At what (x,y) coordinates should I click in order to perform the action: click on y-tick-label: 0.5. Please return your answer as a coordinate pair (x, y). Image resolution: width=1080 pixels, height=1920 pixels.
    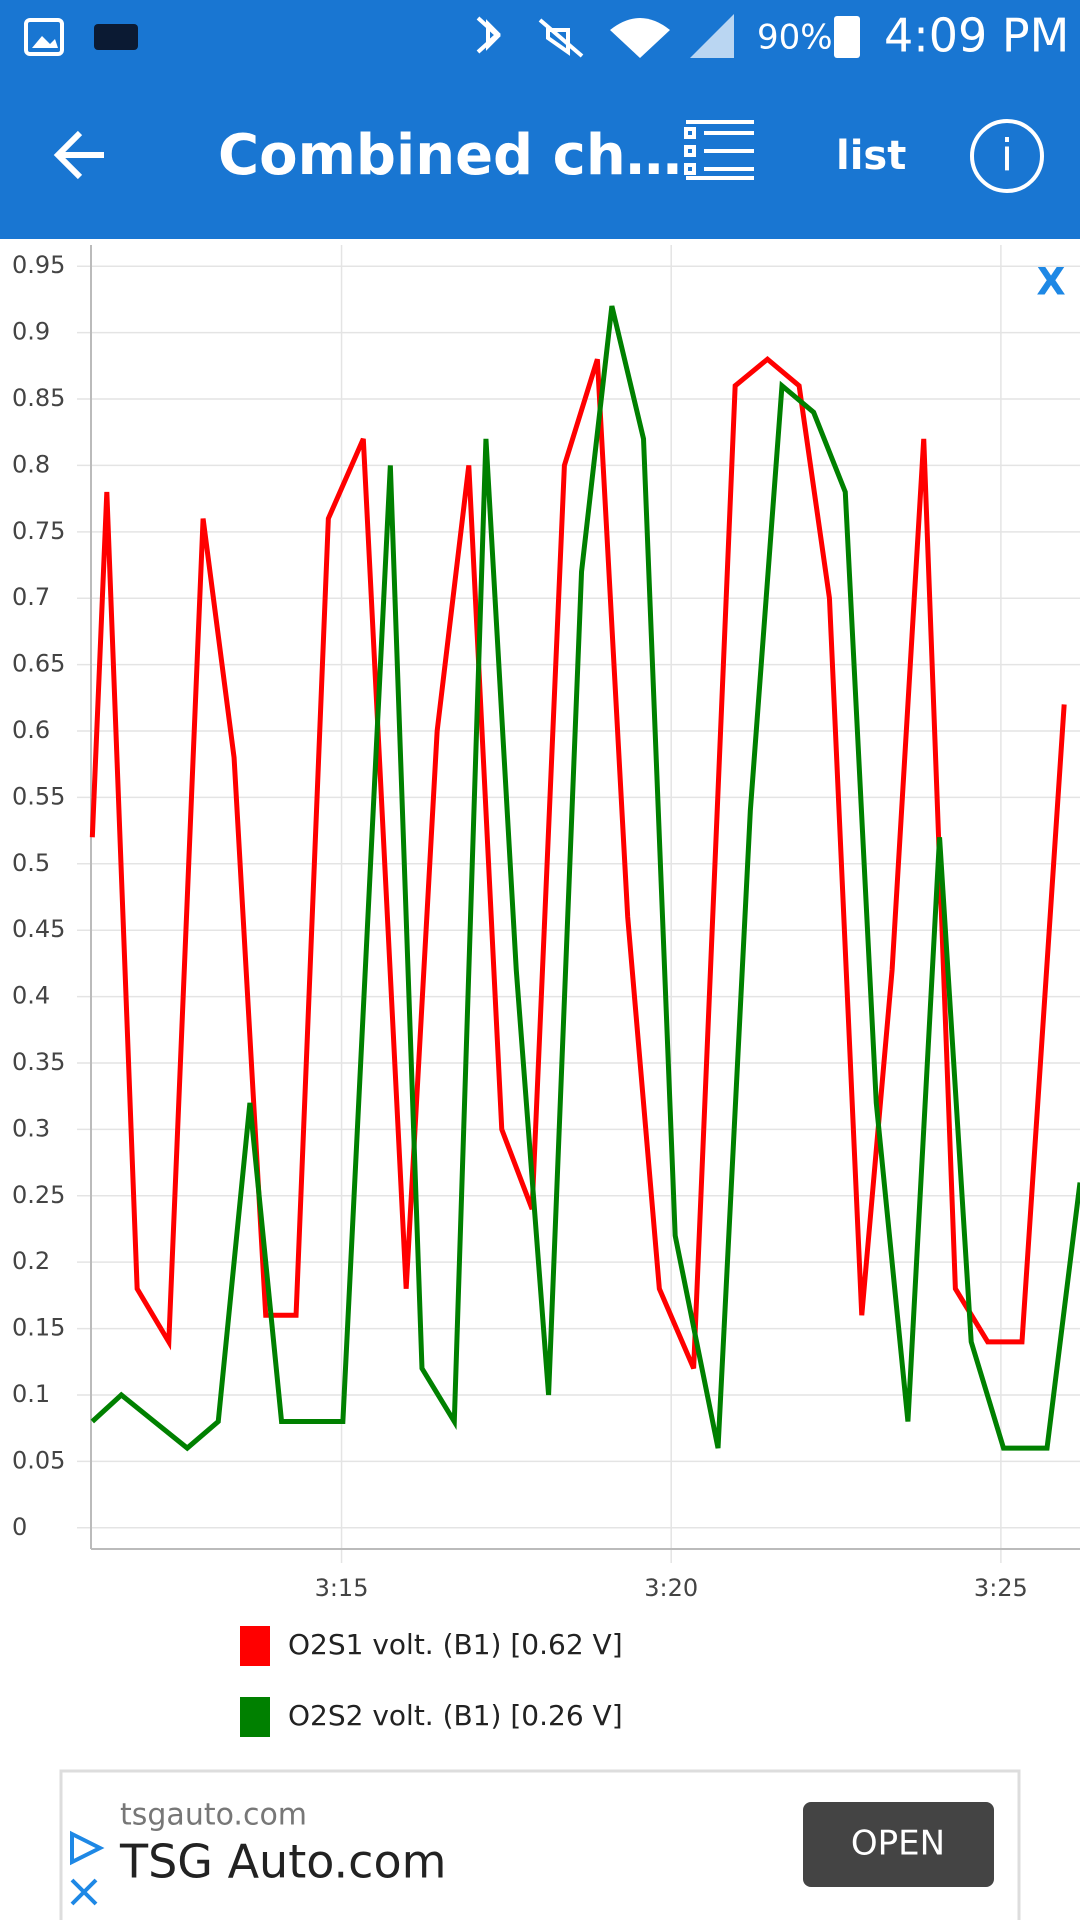
    Looking at the image, I should click on (31, 863).